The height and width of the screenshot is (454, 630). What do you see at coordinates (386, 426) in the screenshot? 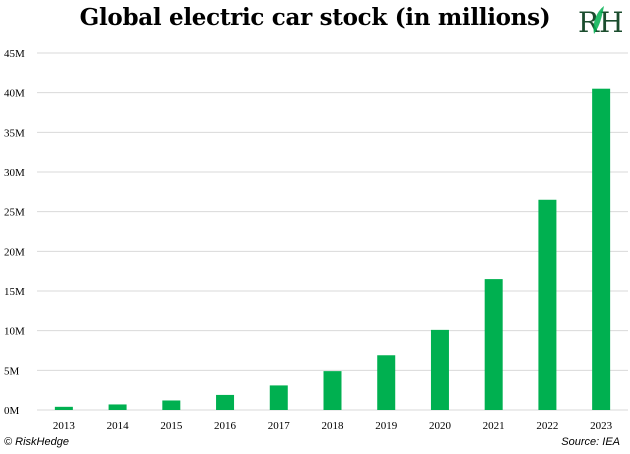
I see `x-tick-label: 2019` at bounding box center [386, 426].